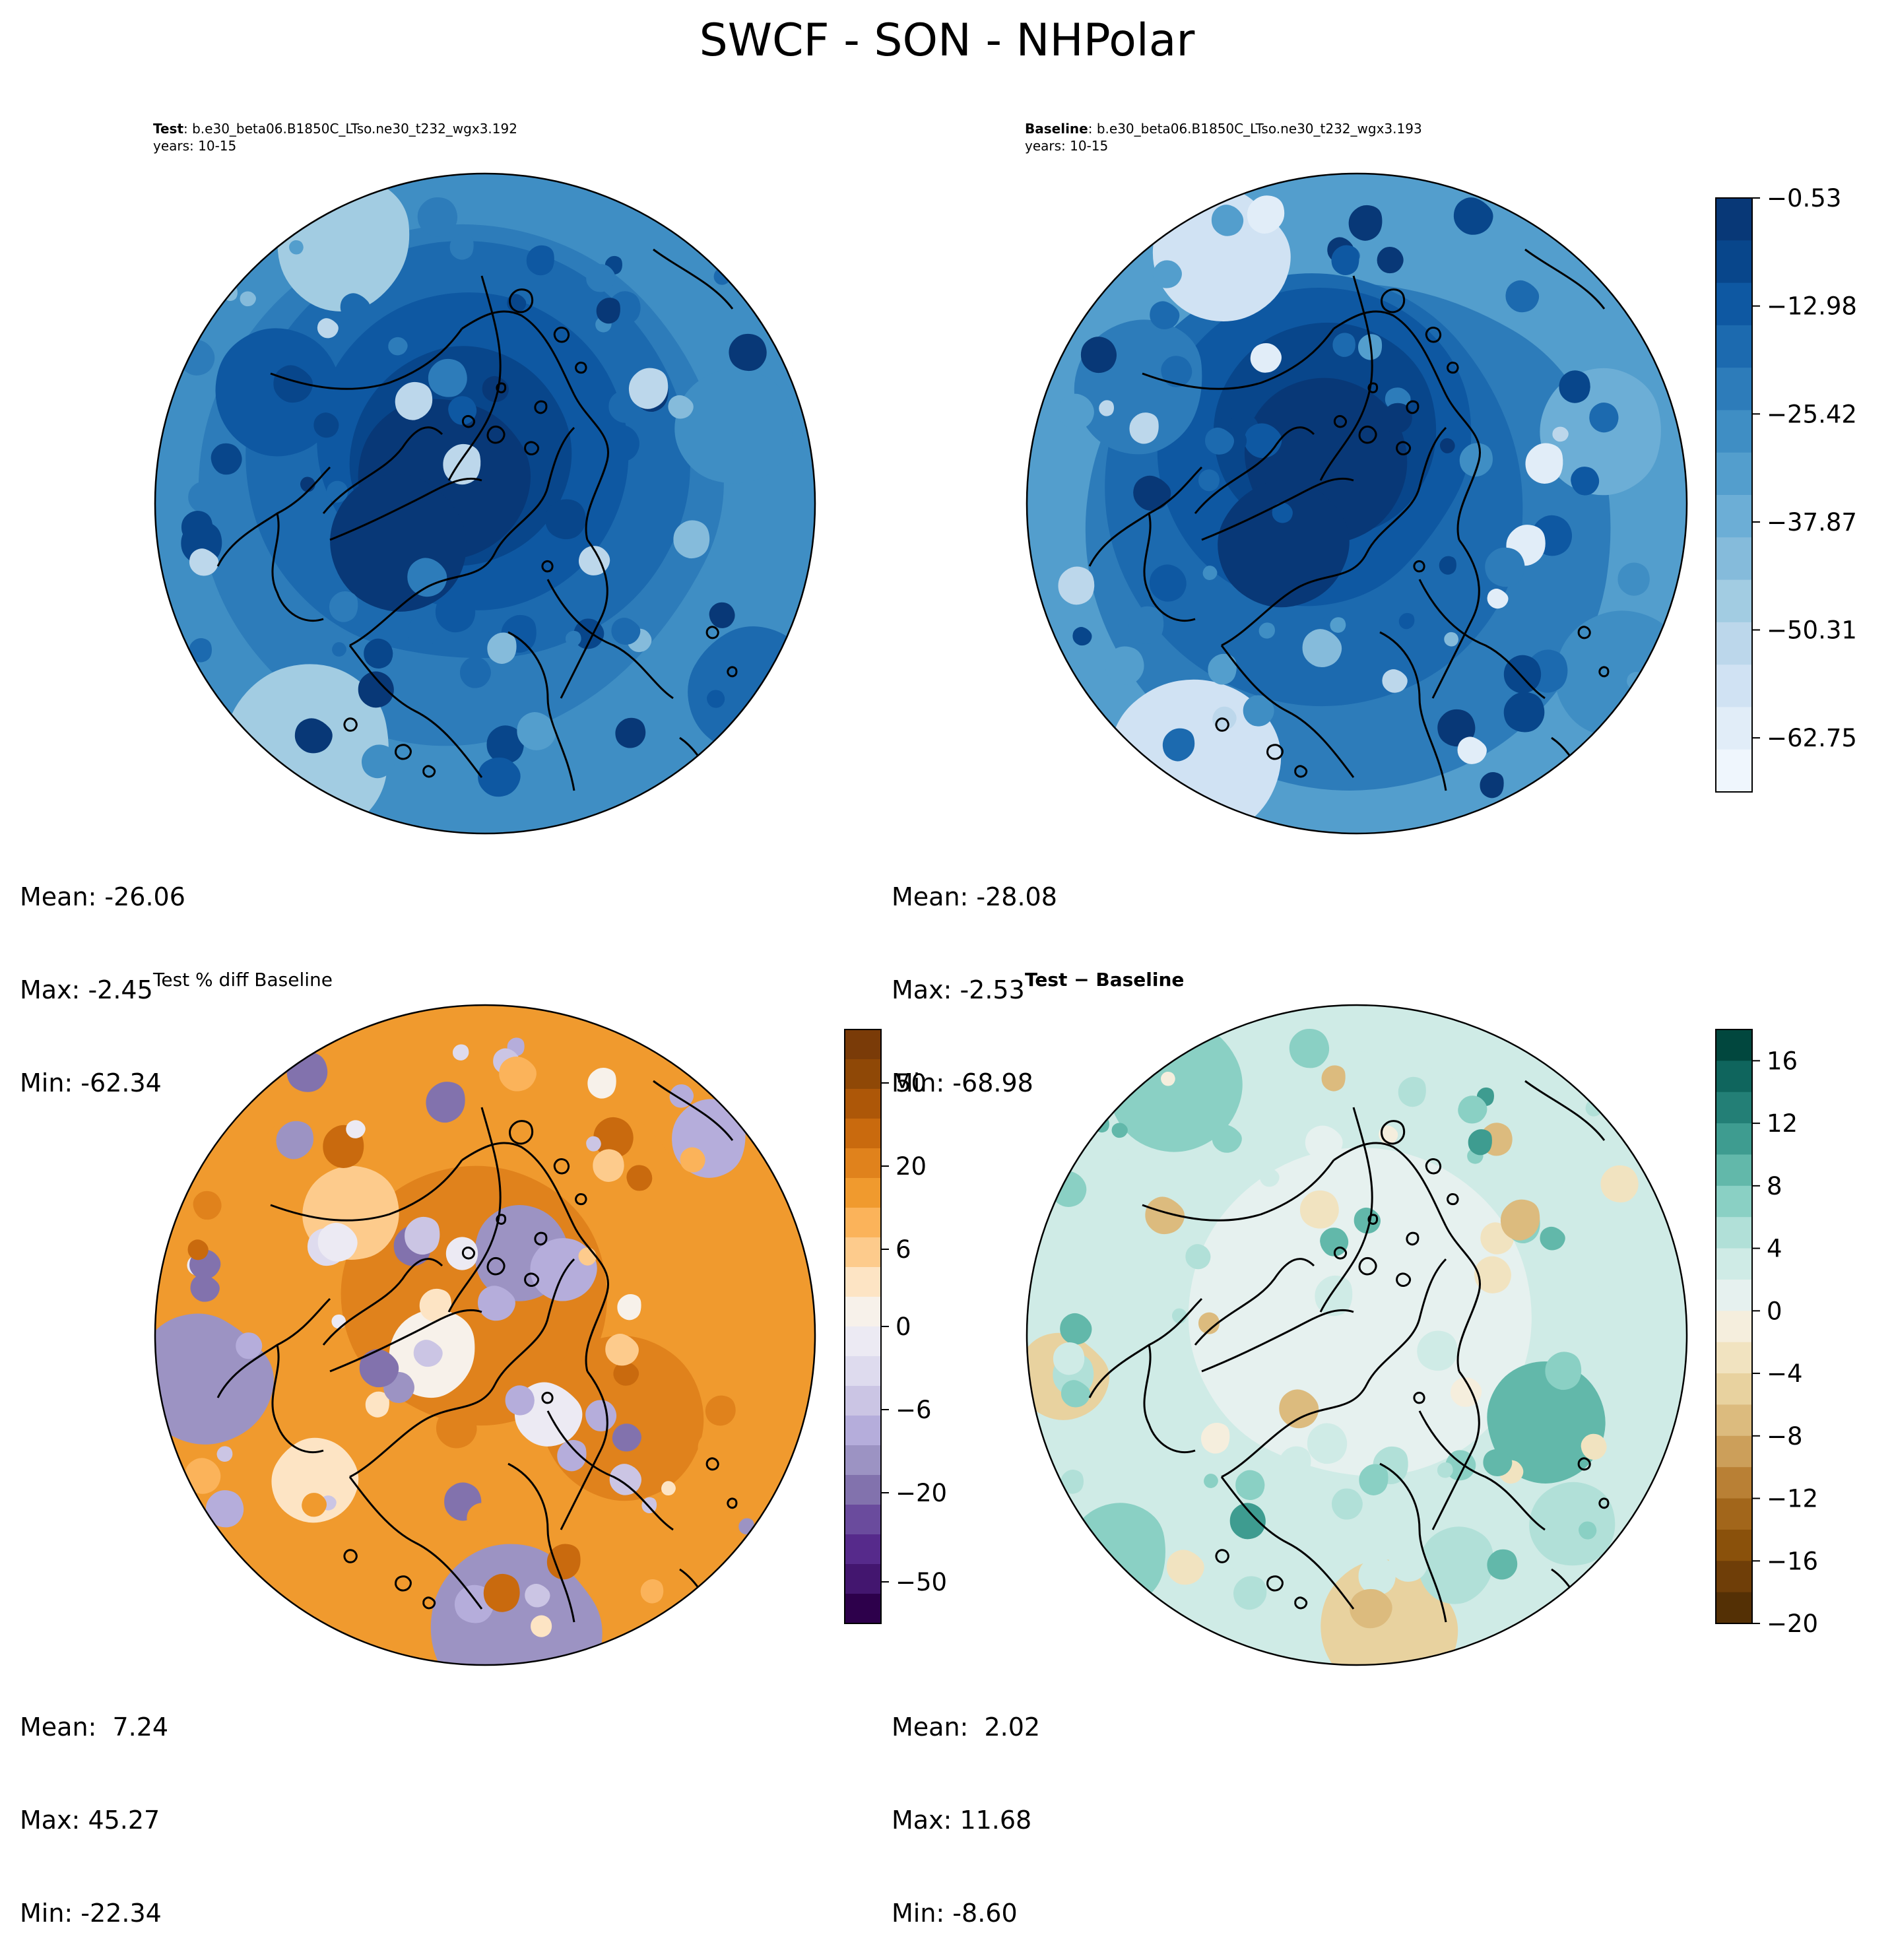  Describe the element at coordinates (1792, 1624) in the screenshot. I see `diff-tick-label: −20` at that location.